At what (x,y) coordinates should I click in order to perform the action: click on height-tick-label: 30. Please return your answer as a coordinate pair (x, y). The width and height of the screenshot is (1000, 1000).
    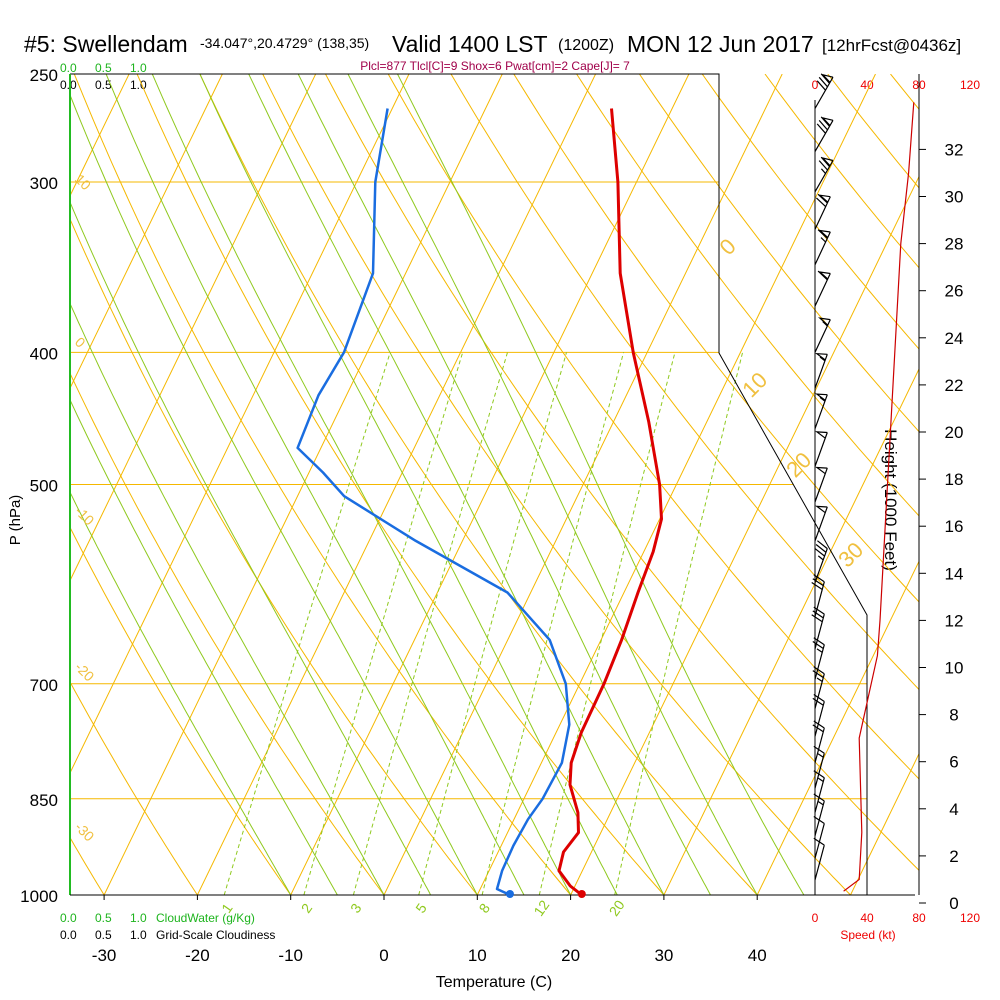
    Looking at the image, I should click on (954, 197).